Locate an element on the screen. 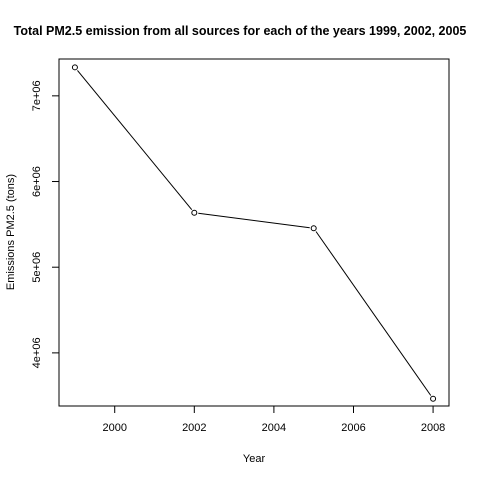 Image resolution: width=480 pixels, height=485 pixels. x-tick-label: 2000 is located at coordinates (114, 428).